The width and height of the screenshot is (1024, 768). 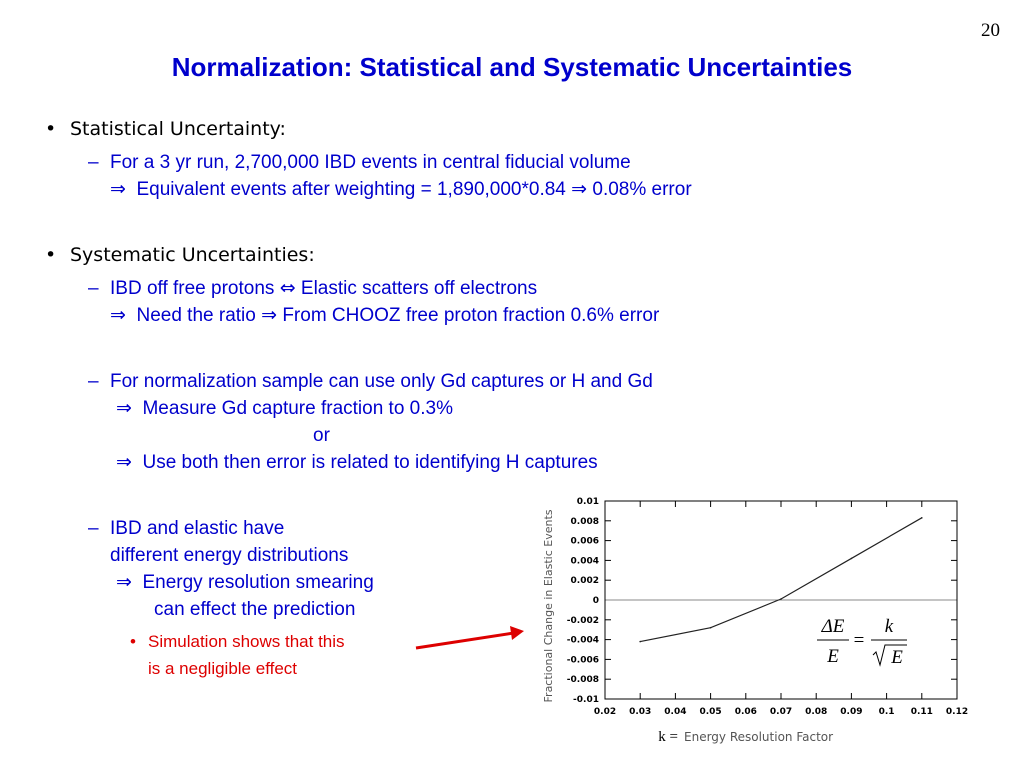 What do you see at coordinates (585, 522) in the screenshot?
I see `y-tick-label: 0.008` at bounding box center [585, 522].